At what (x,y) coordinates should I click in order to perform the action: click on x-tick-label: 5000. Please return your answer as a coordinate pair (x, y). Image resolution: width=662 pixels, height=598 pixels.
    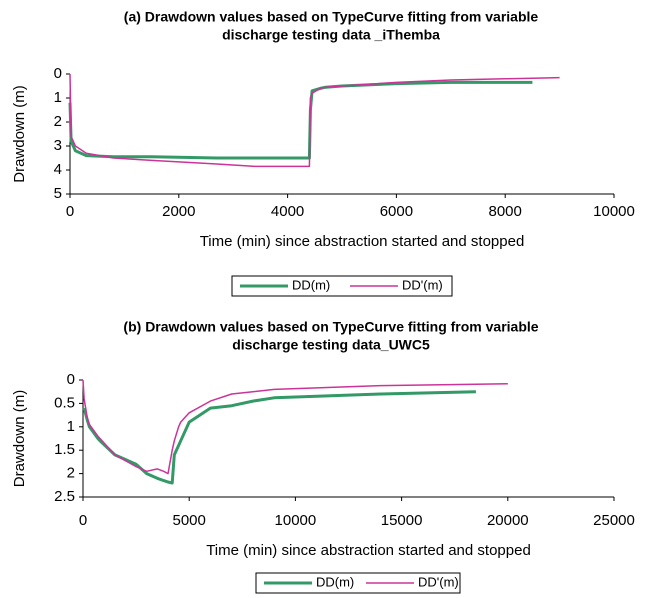
    Looking at the image, I should click on (189, 520).